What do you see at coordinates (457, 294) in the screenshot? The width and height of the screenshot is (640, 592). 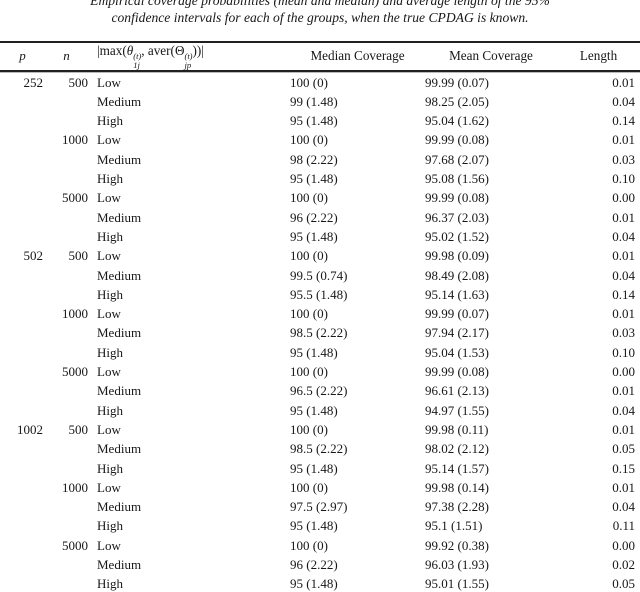 I see `cell-mean-coverage: 95.14 (1.63)` at bounding box center [457, 294].